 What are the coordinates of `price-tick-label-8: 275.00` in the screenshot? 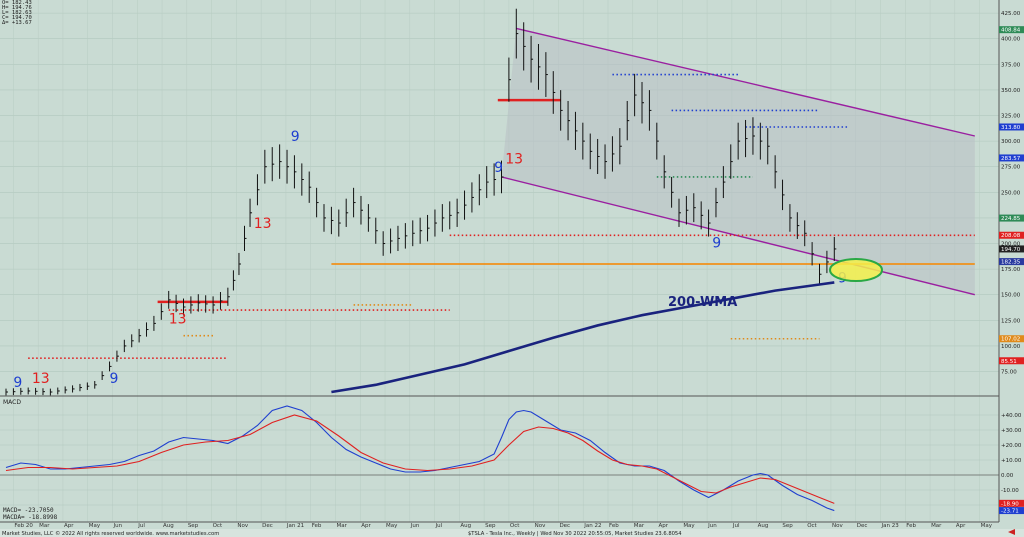 It's located at (1011, 168).